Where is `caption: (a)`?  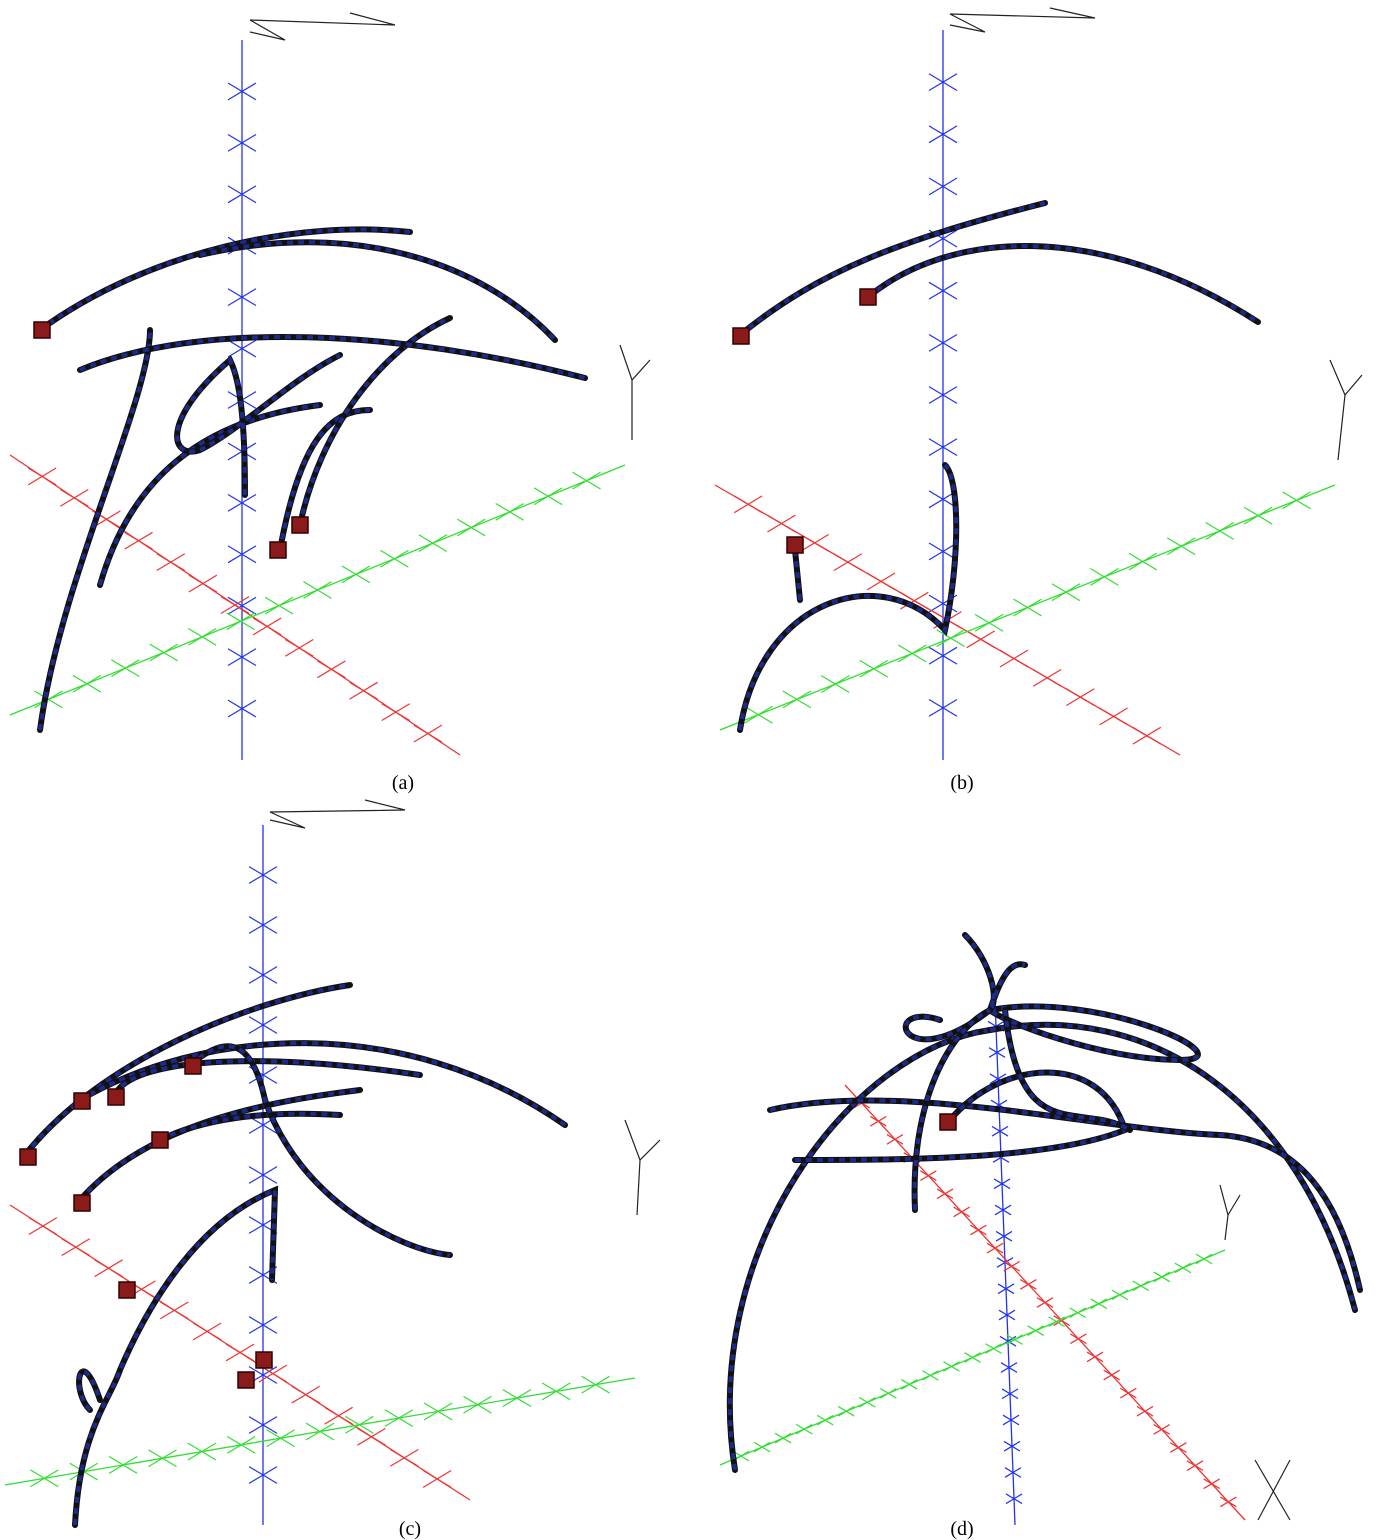 caption: (a) is located at coordinates (403, 783).